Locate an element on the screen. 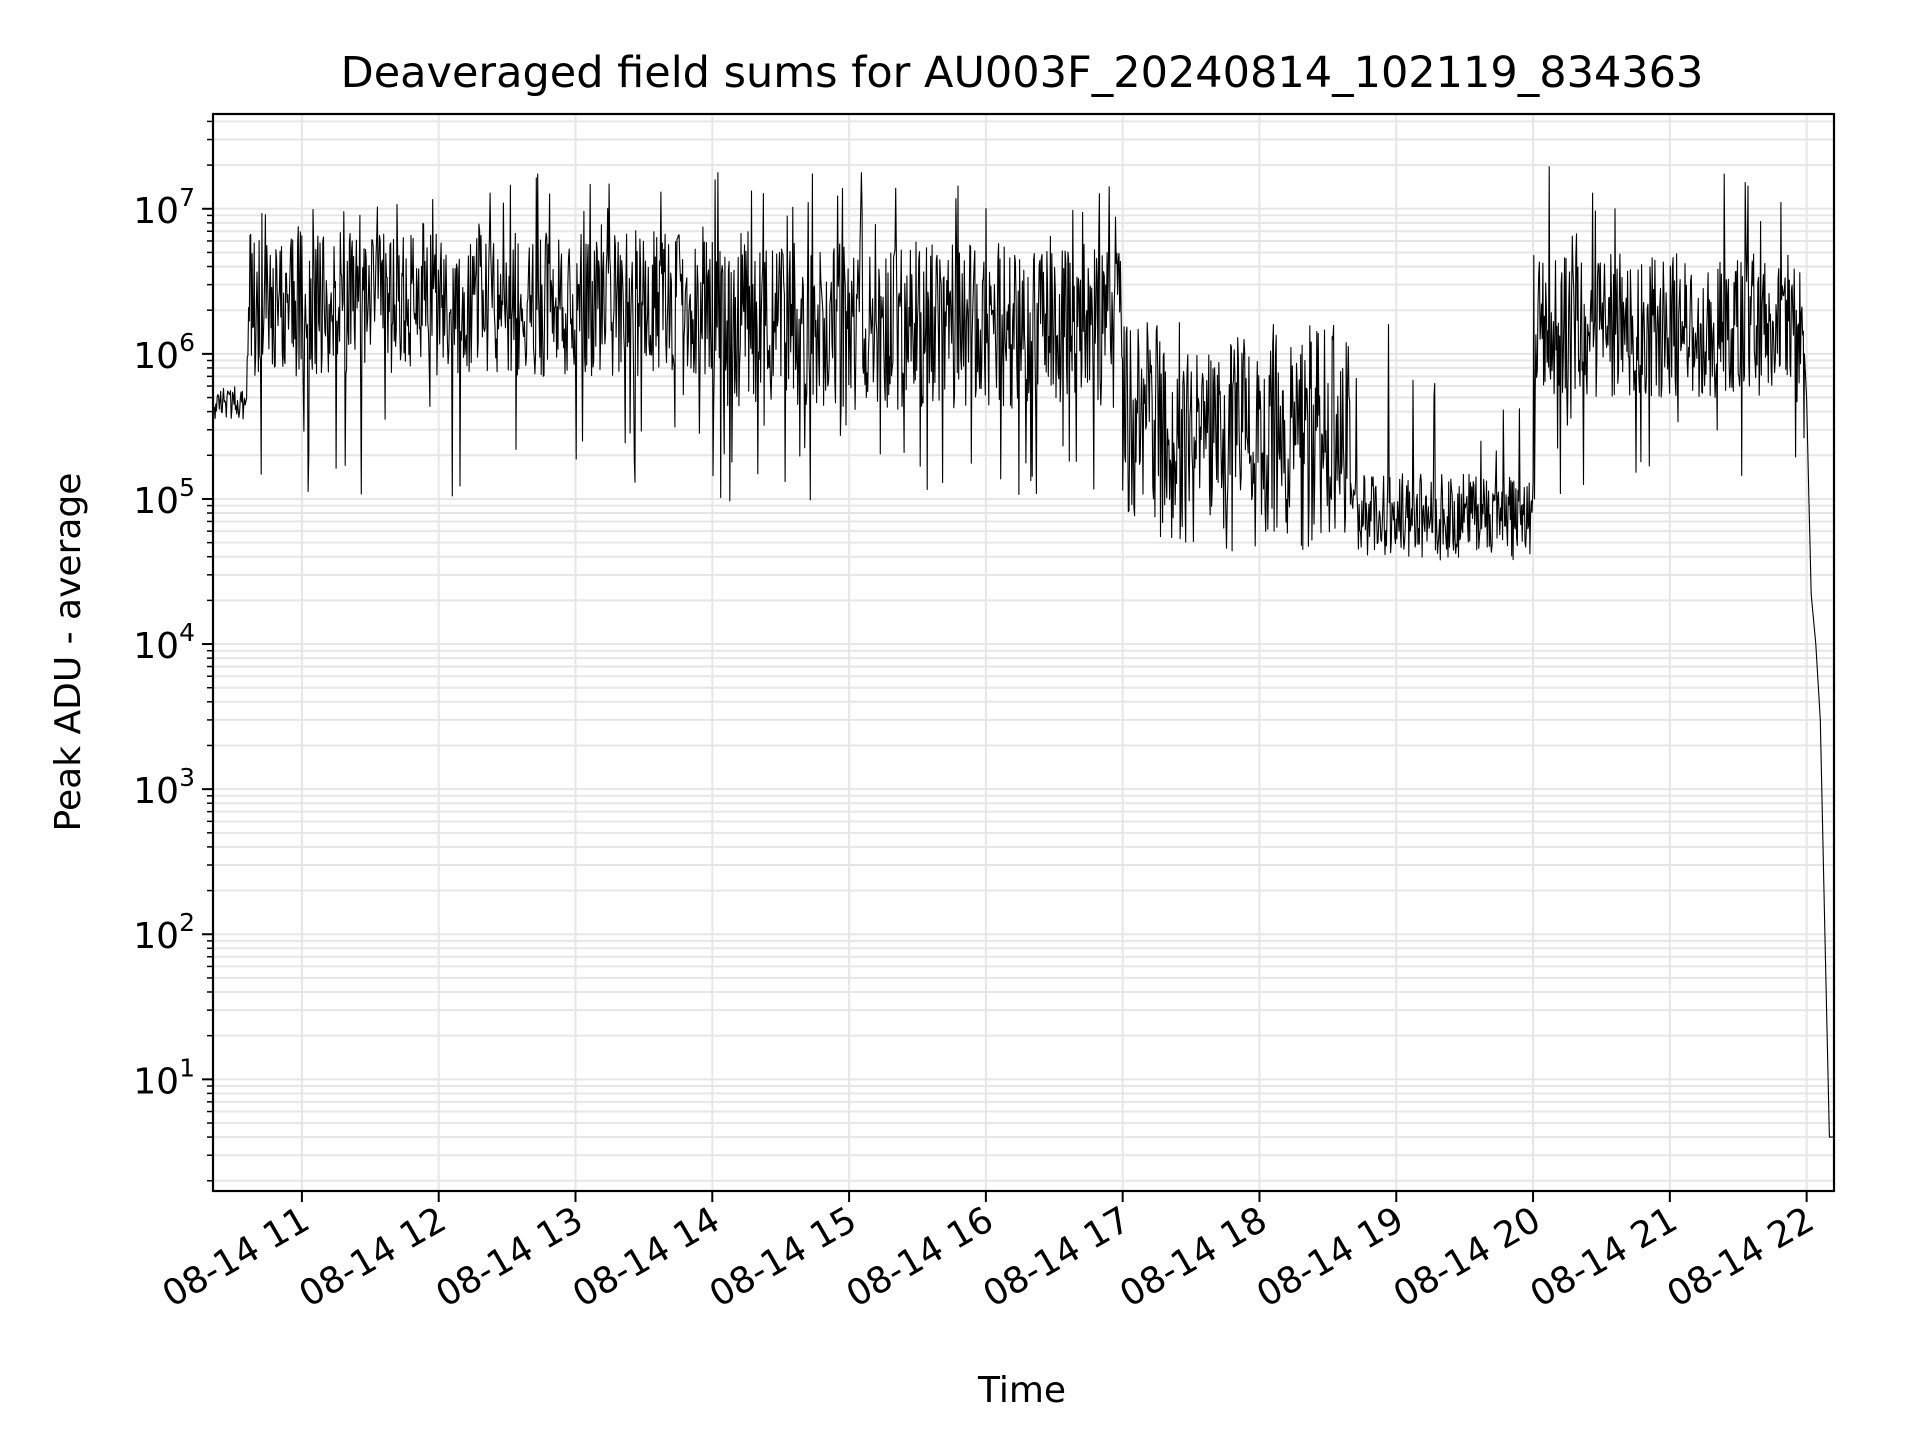 Image resolution: width=1920 pixels, height=1440 pixels. y-tick-label: 10⁵ is located at coordinates (164, 497).